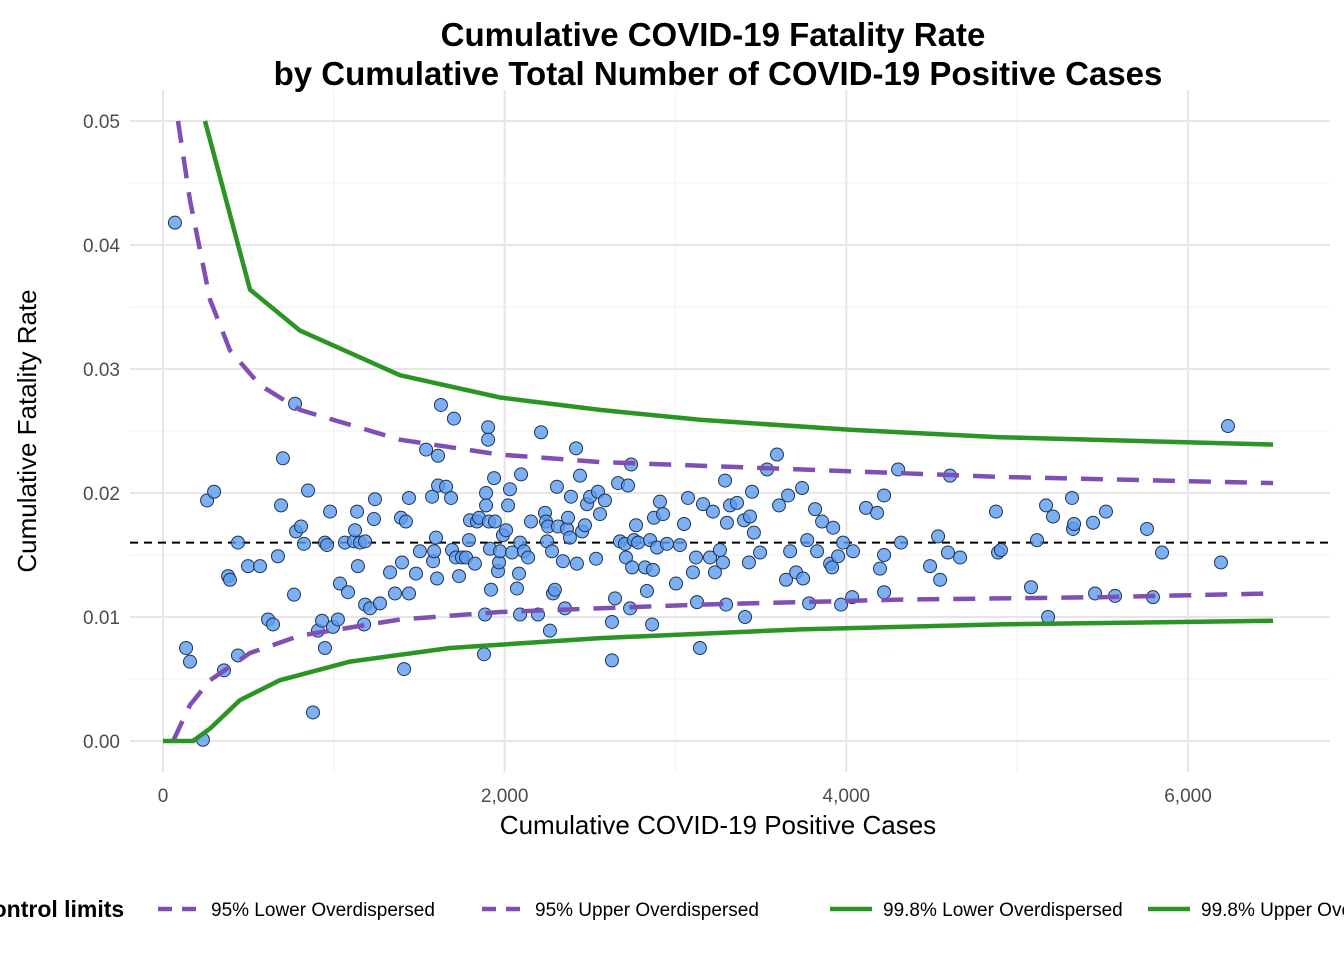  Describe the element at coordinates (323, 910) in the screenshot. I see `legend-label: 95% Lower Overdispersed` at that location.